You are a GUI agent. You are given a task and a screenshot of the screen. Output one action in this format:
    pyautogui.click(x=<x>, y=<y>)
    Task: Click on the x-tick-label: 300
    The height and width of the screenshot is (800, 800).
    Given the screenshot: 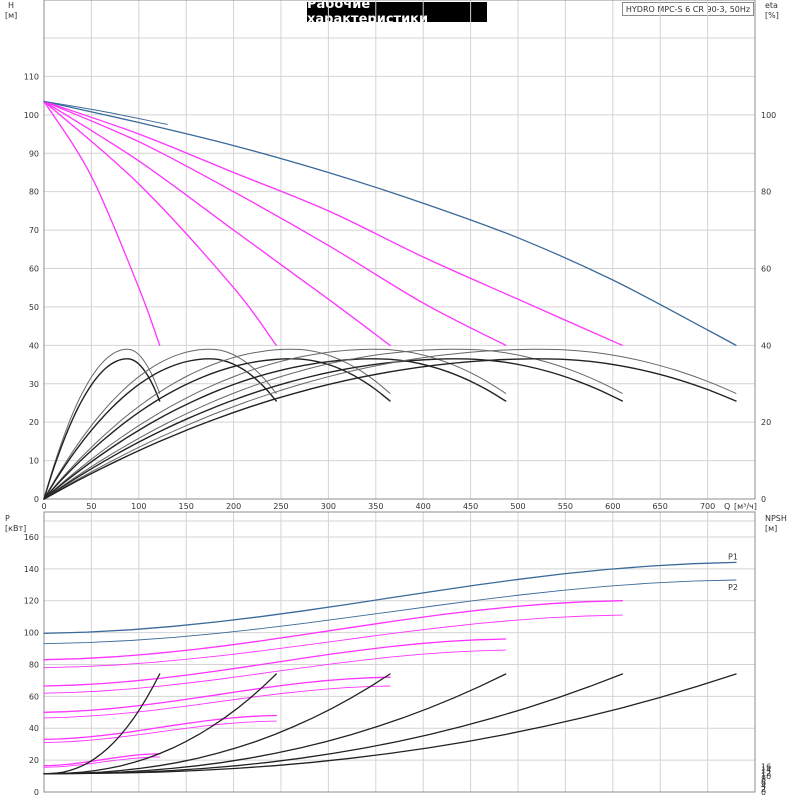 What is the action you would take?
    pyautogui.click(x=328, y=506)
    